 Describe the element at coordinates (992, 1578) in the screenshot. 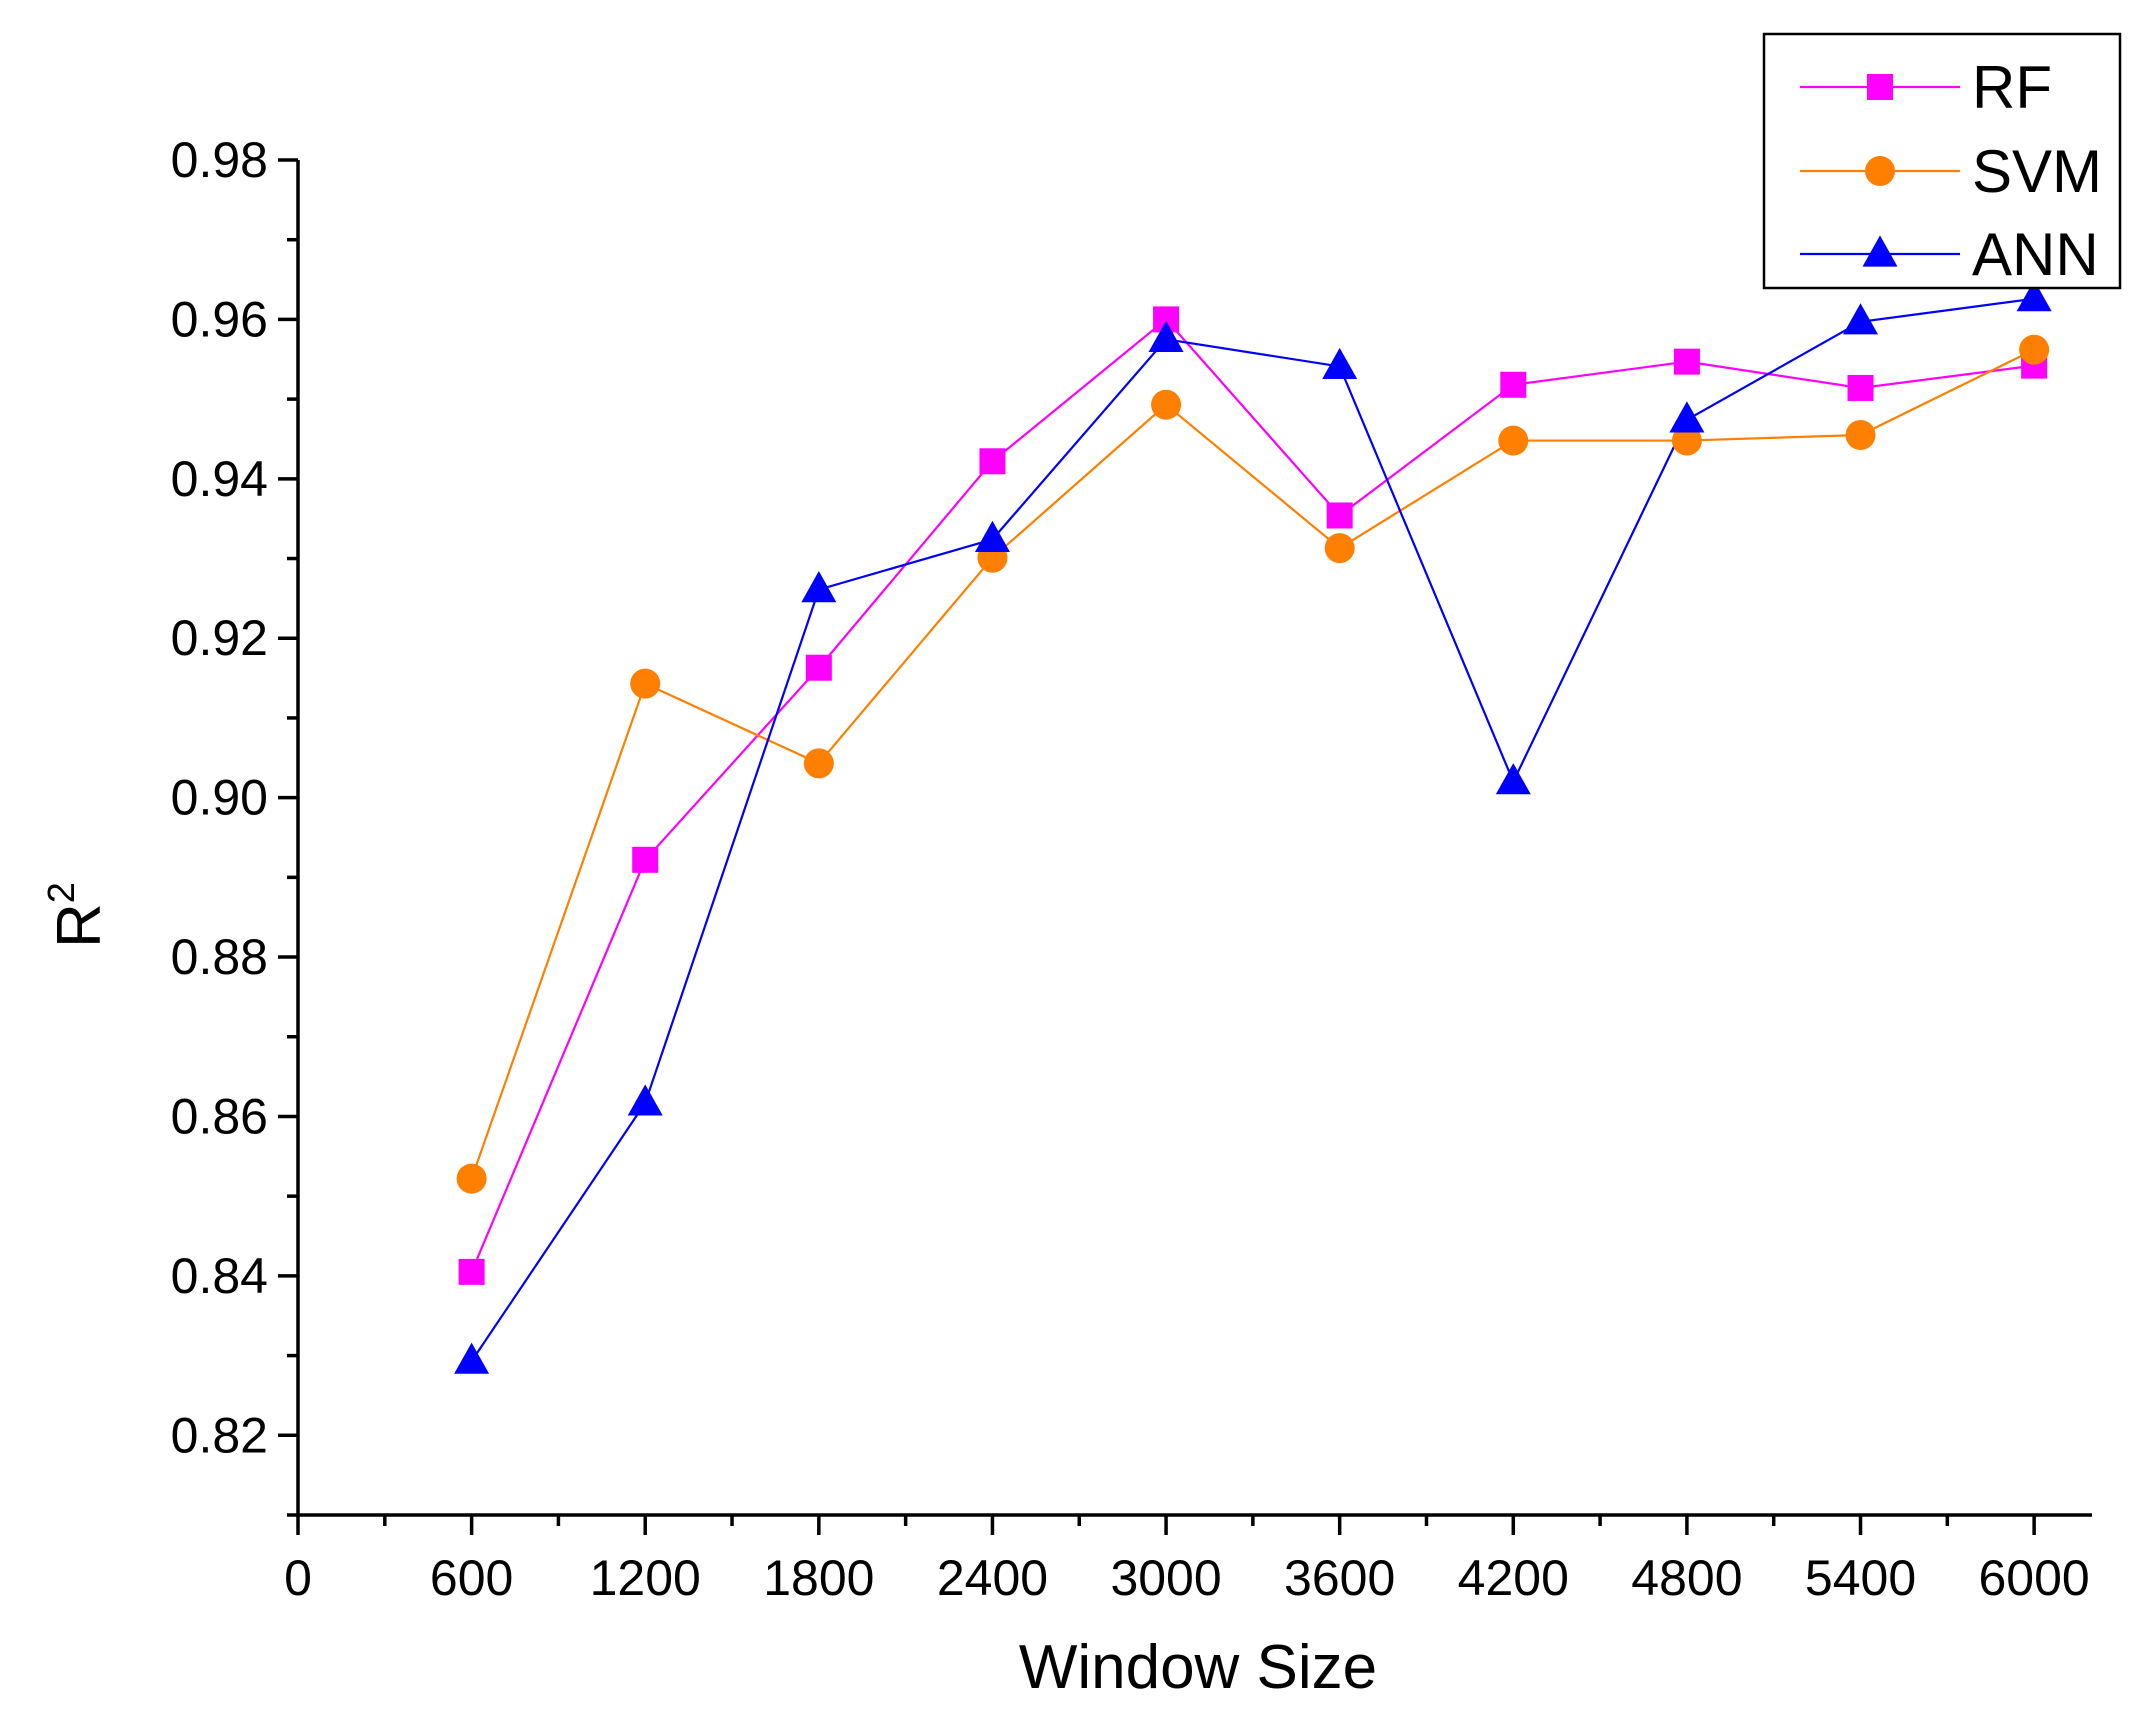

I see `x-tick-label: 2400` at that location.